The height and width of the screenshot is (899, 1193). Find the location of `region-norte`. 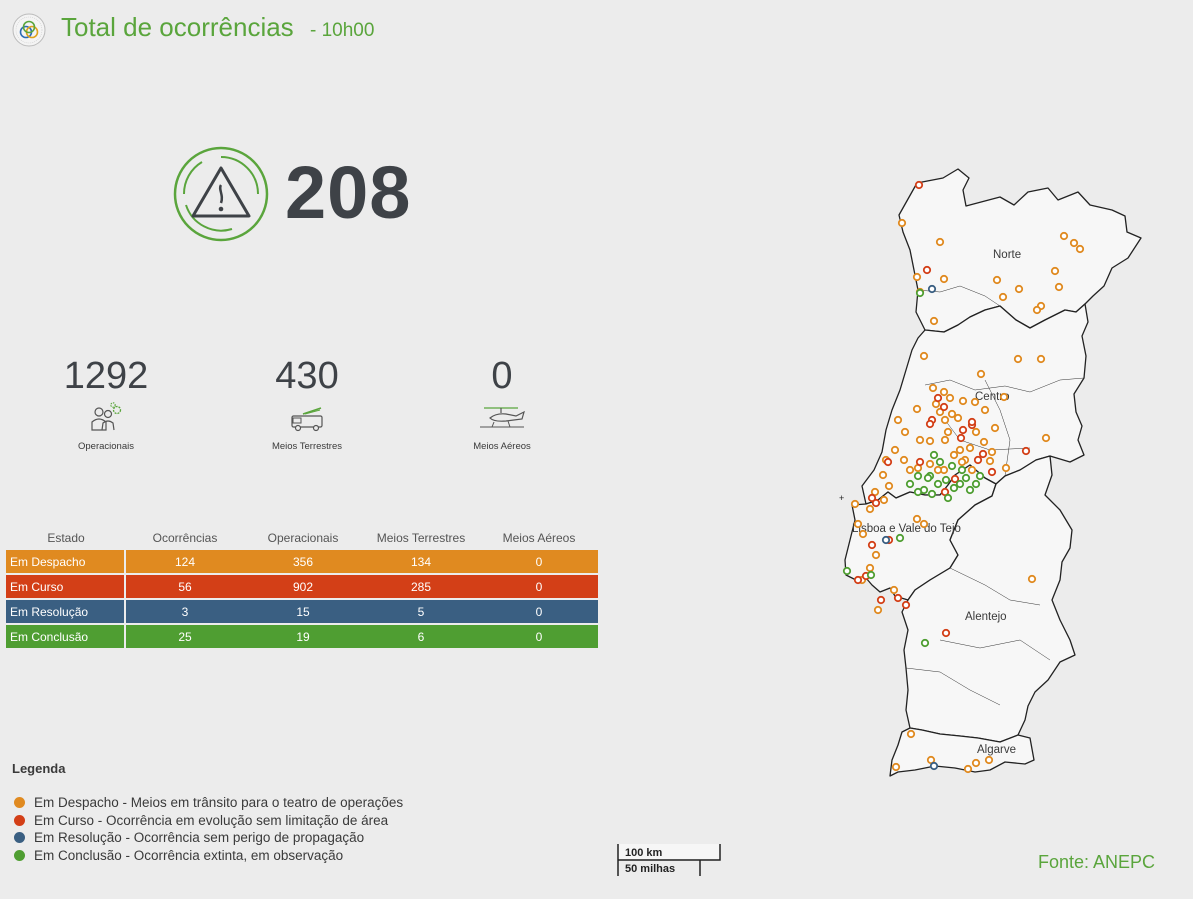

region-norte is located at coordinates (1020, 250).